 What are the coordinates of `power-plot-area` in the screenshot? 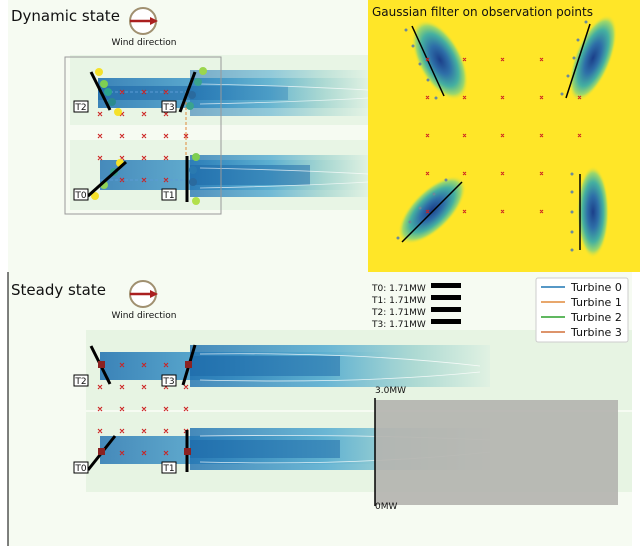 It's located at (496, 452).